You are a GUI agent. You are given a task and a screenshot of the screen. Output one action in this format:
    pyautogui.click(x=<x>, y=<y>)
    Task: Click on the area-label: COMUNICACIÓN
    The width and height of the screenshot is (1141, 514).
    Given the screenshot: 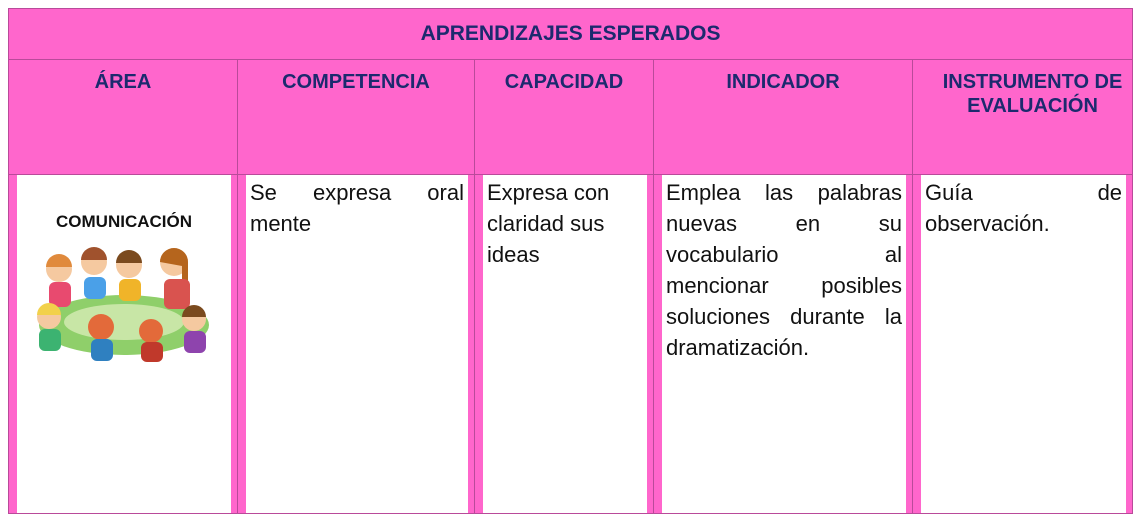 What is the action you would take?
    pyautogui.click(x=124, y=221)
    